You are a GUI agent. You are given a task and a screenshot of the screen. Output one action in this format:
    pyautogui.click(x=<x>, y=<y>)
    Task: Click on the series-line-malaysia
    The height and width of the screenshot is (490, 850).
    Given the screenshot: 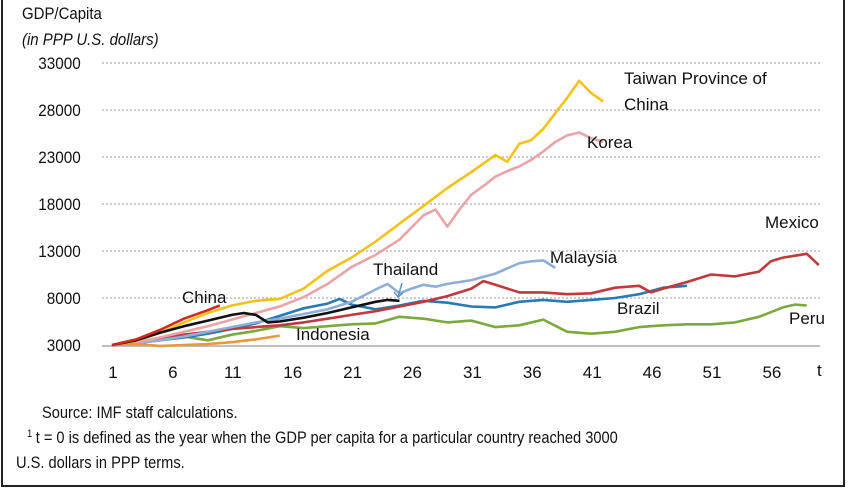 What is the action you would take?
    pyautogui.click(x=333, y=303)
    